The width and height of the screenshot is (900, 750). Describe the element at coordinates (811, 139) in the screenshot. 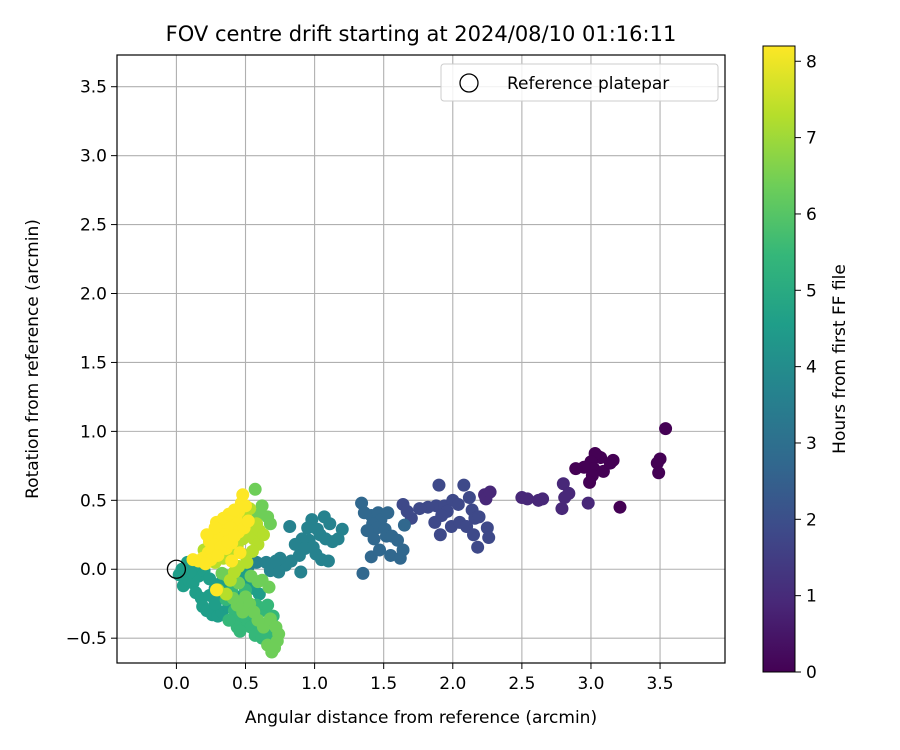

I see `colorbar-tick-label: 7` at that location.